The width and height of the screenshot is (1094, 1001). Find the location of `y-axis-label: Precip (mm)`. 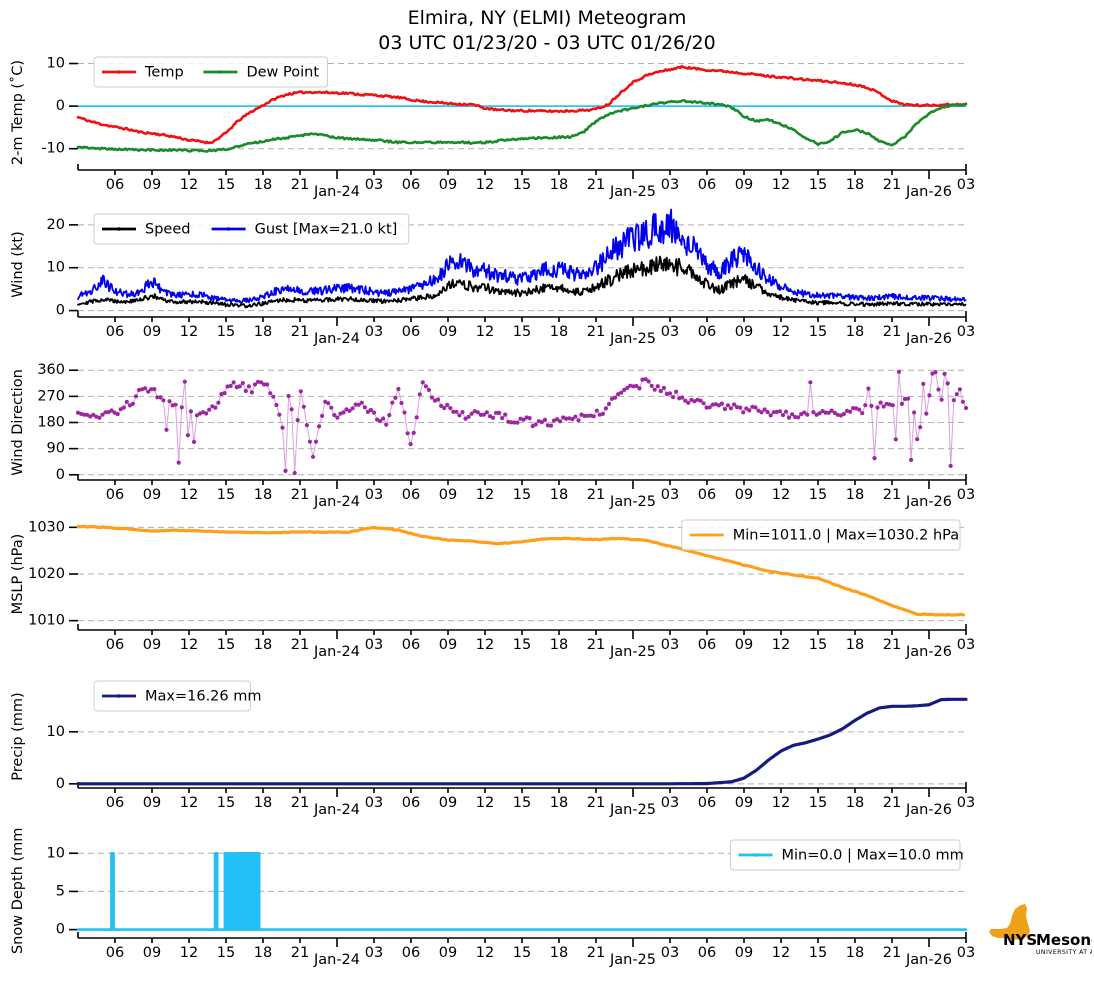

y-axis-label: Precip (mm) is located at coordinates (18, 736).